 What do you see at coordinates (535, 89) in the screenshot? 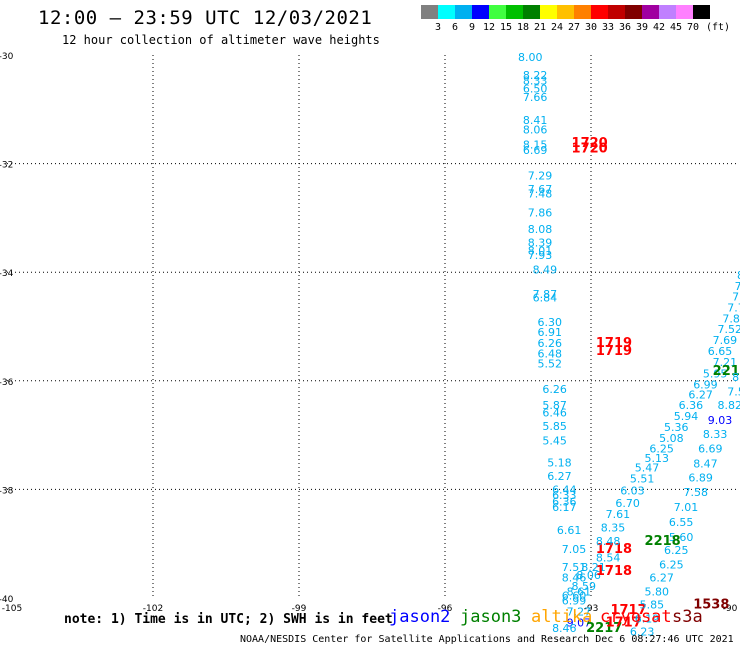
I see `wave-height-label: 6.50` at bounding box center [535, 89].